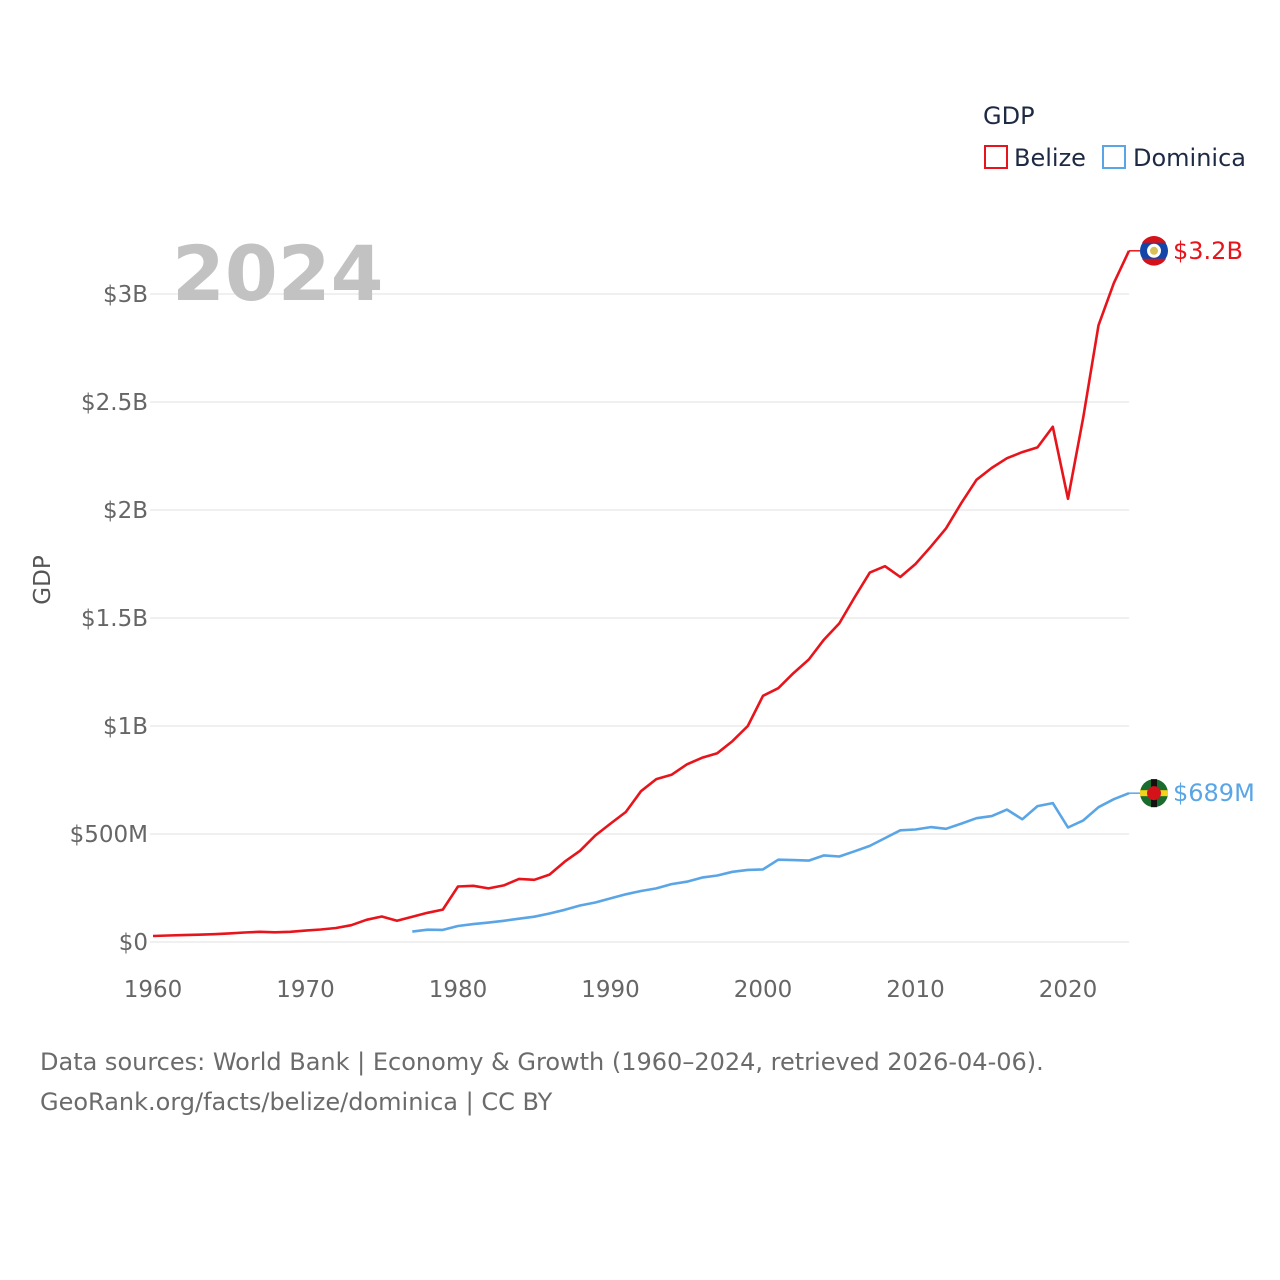  I want to click on dominica-flag-icon, so click(1154, 793).